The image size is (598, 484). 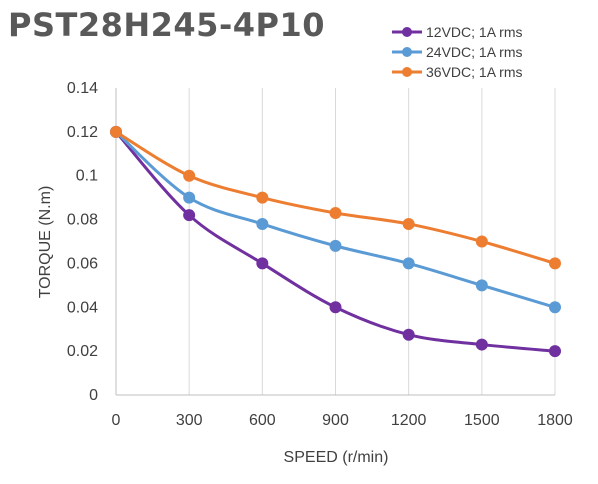 I want to click on legend-label: 36VDC; 1A rms, so click(x=474, y=72).